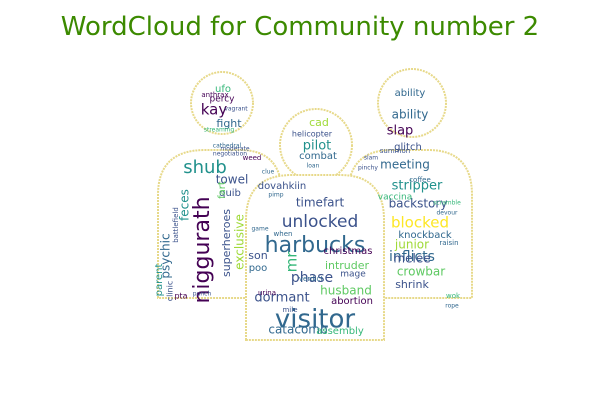 The width and height of the screenshot is (600, 400). Describe the element at coordinates (205, 167) in the screenshot. I see `cloud-word: shub` at that location.